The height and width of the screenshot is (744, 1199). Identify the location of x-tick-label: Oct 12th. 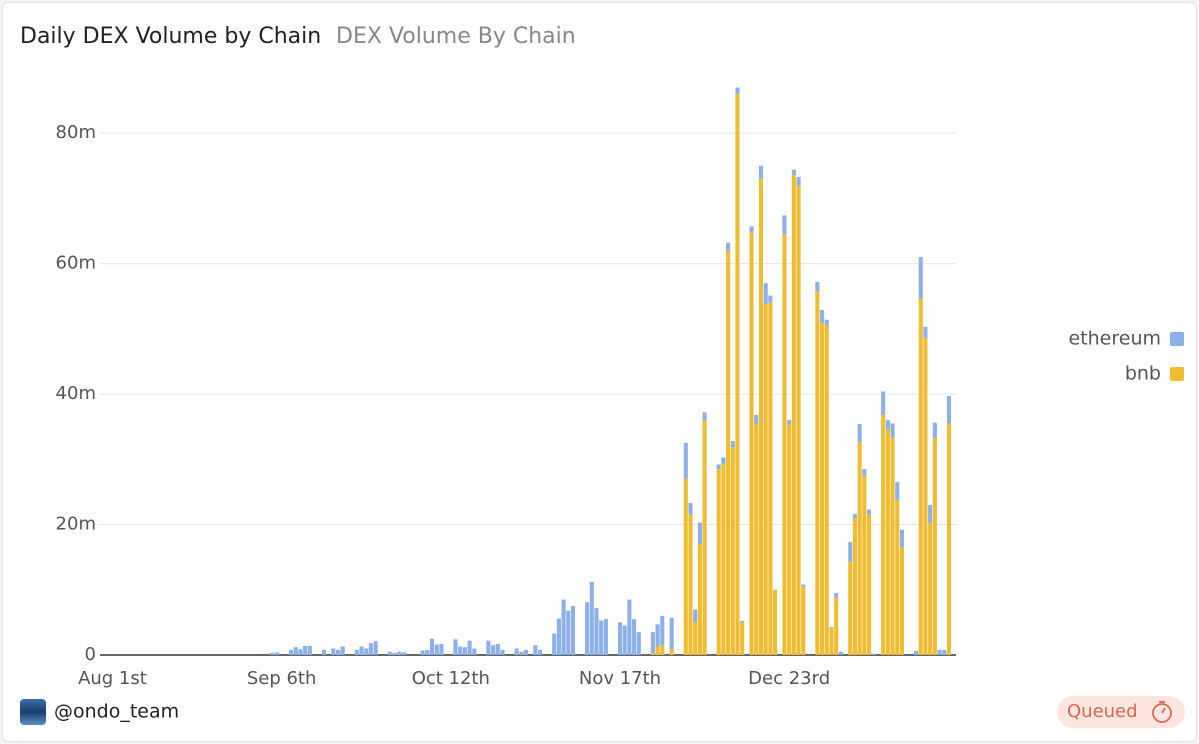
(451, 678).